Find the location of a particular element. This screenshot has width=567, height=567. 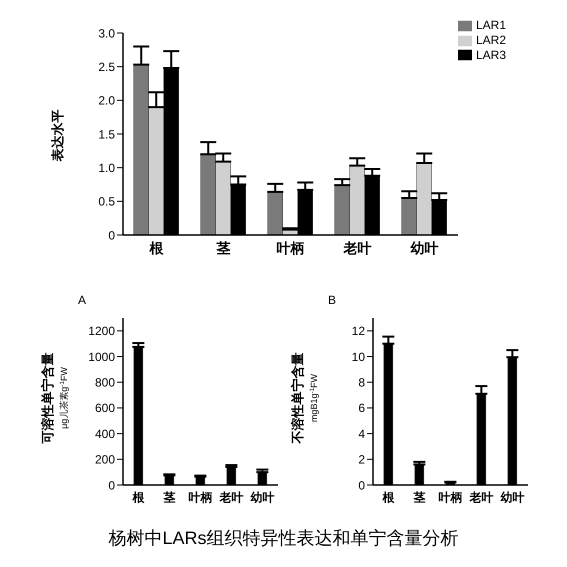

chart-title: A is located at coordinates (82, 300).